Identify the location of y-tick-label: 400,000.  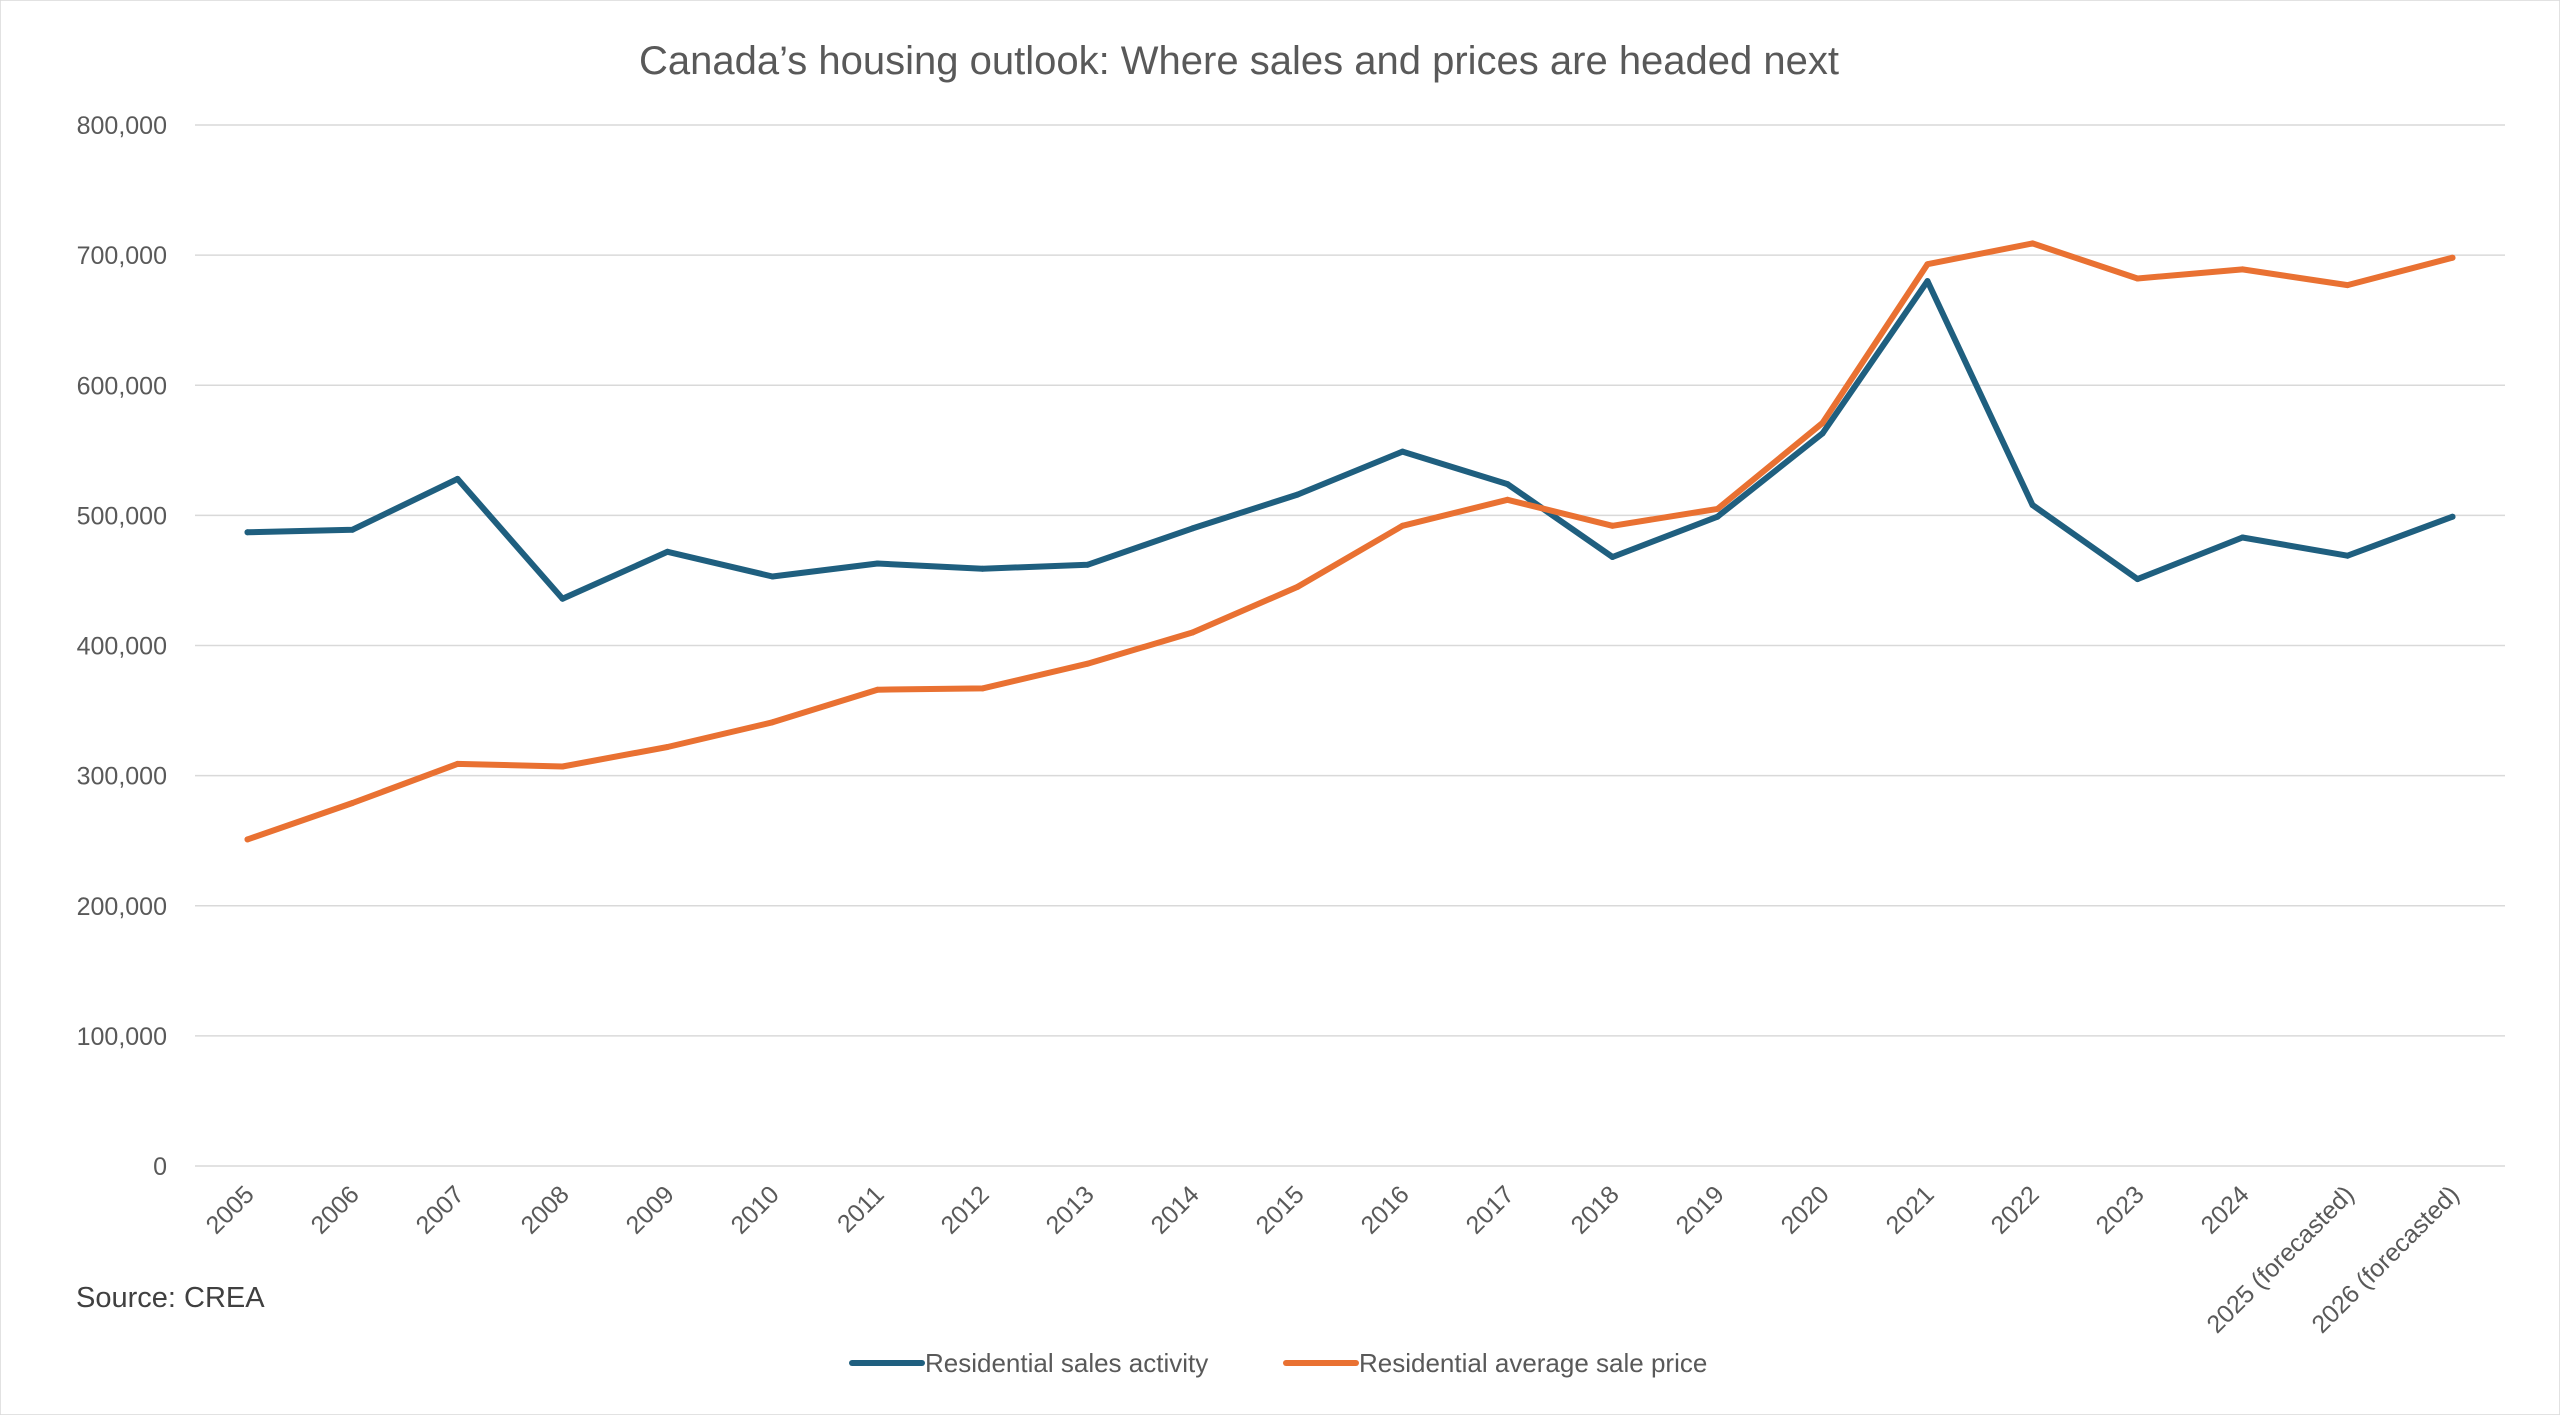
(122, 647).